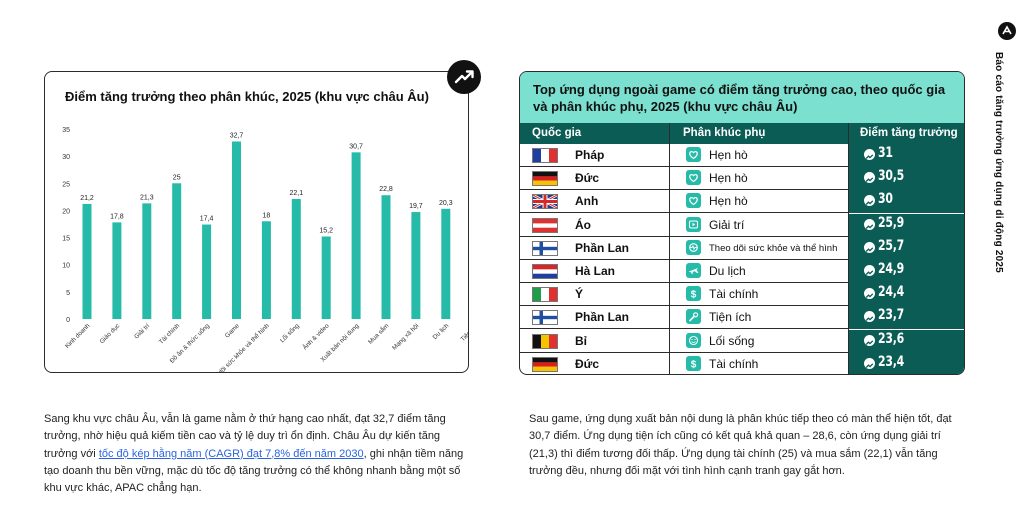 This screenshot has height=522, width=1024. Describe the element at coordinates (742, 179) in the screenshot. I see `table-row: Đức Hẹn hò 30,5` at that location.